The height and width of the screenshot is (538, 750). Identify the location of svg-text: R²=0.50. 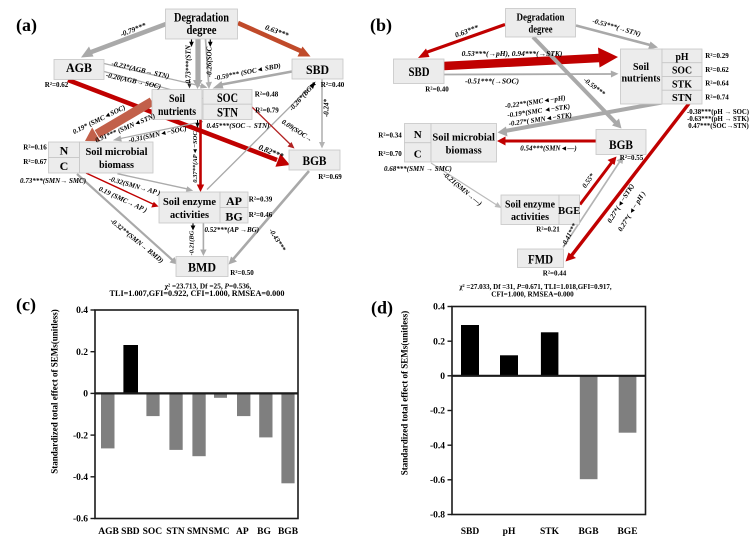
(242, 273).